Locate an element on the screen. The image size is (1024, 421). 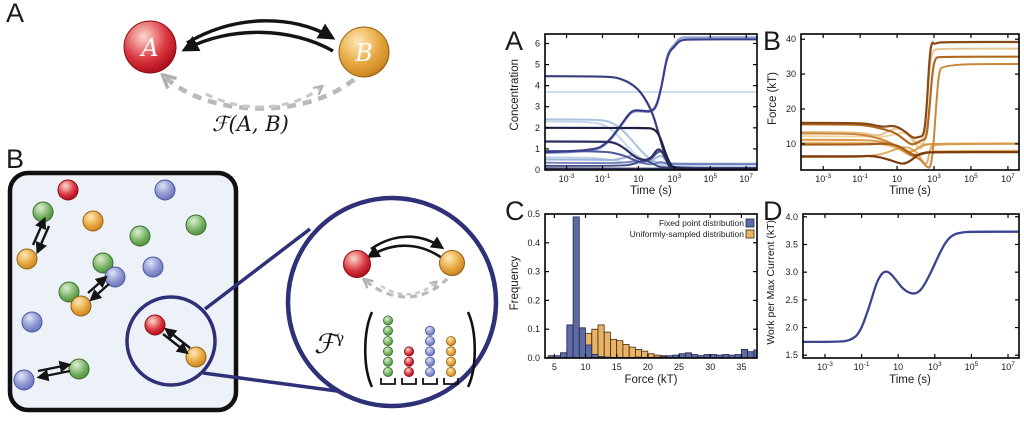
species-b-ball is located at coordinates (364, 52).